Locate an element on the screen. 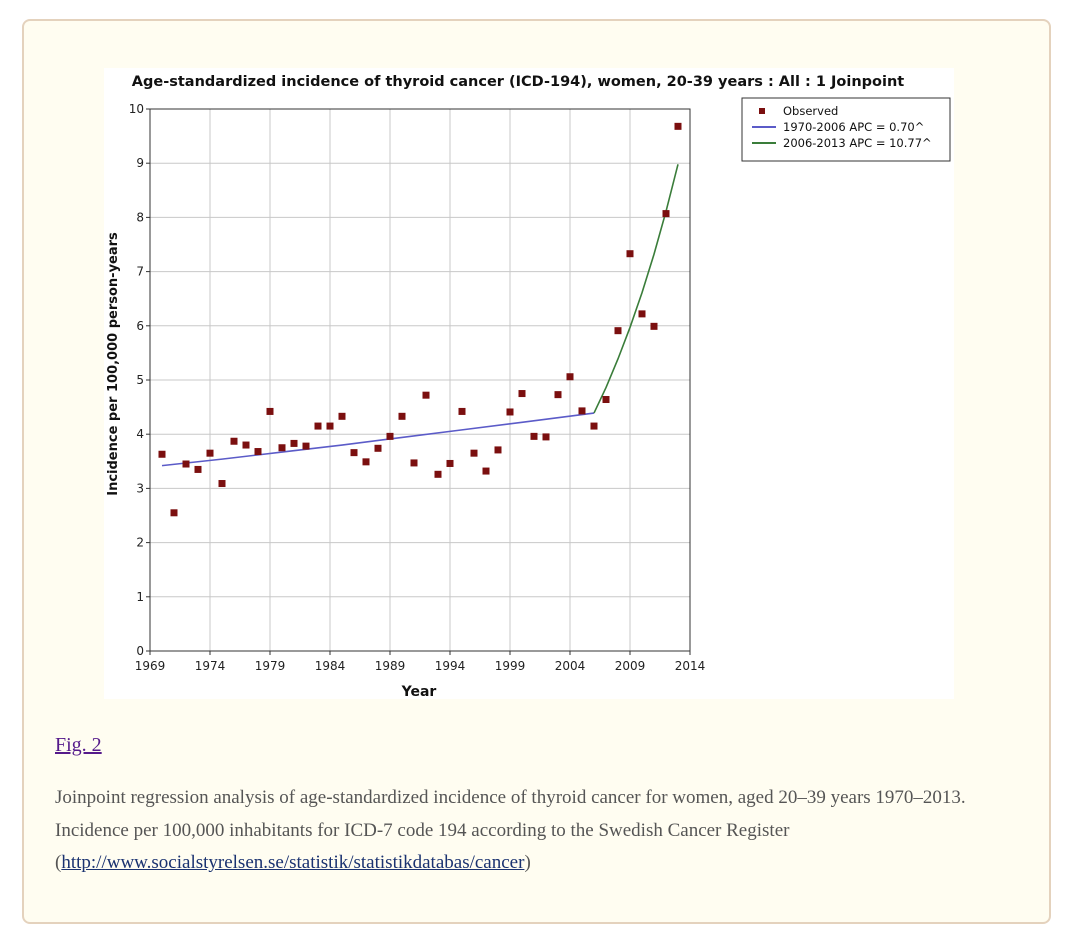 The height and width of the screenshot is (951, 1079). x-tick-label: 1999 is located at coordinates (510, 666).